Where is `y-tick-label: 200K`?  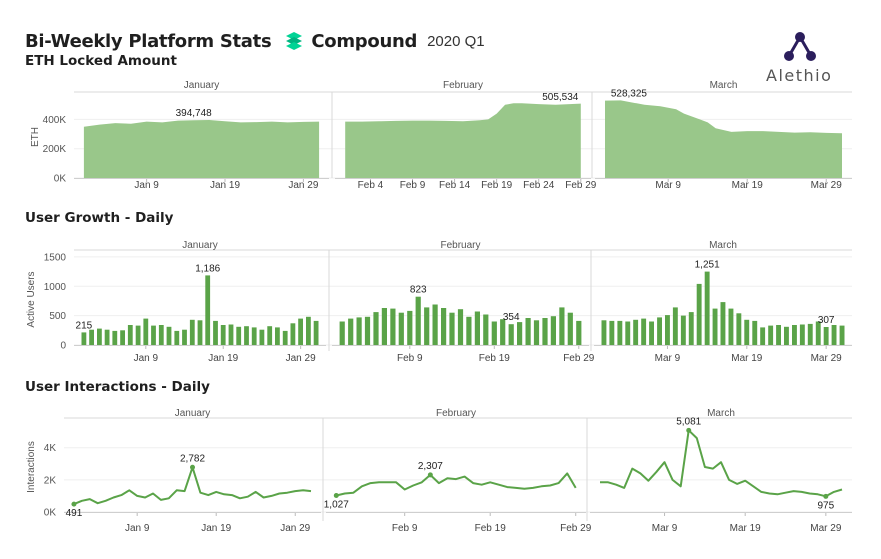
y-tick-label: 200K is located at coordinates (55, 149).